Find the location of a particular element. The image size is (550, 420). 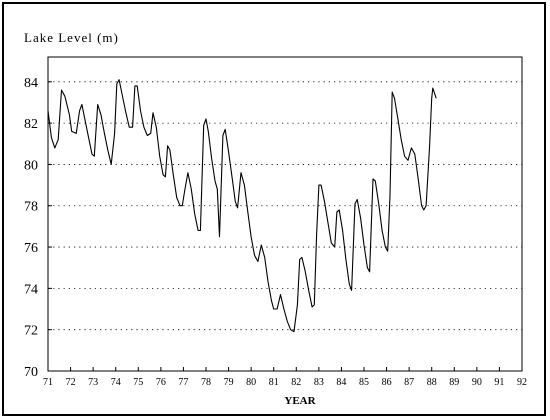

x-tick-label: 77 is located at coordinates (183, 382).